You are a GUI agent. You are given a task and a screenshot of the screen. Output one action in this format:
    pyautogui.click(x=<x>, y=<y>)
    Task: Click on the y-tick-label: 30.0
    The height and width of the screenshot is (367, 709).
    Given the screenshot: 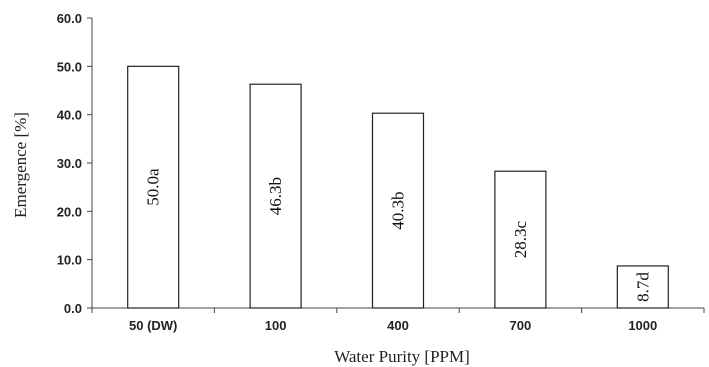 What is the action you would take?
    pyautogui.click(x=69, y=163)
    